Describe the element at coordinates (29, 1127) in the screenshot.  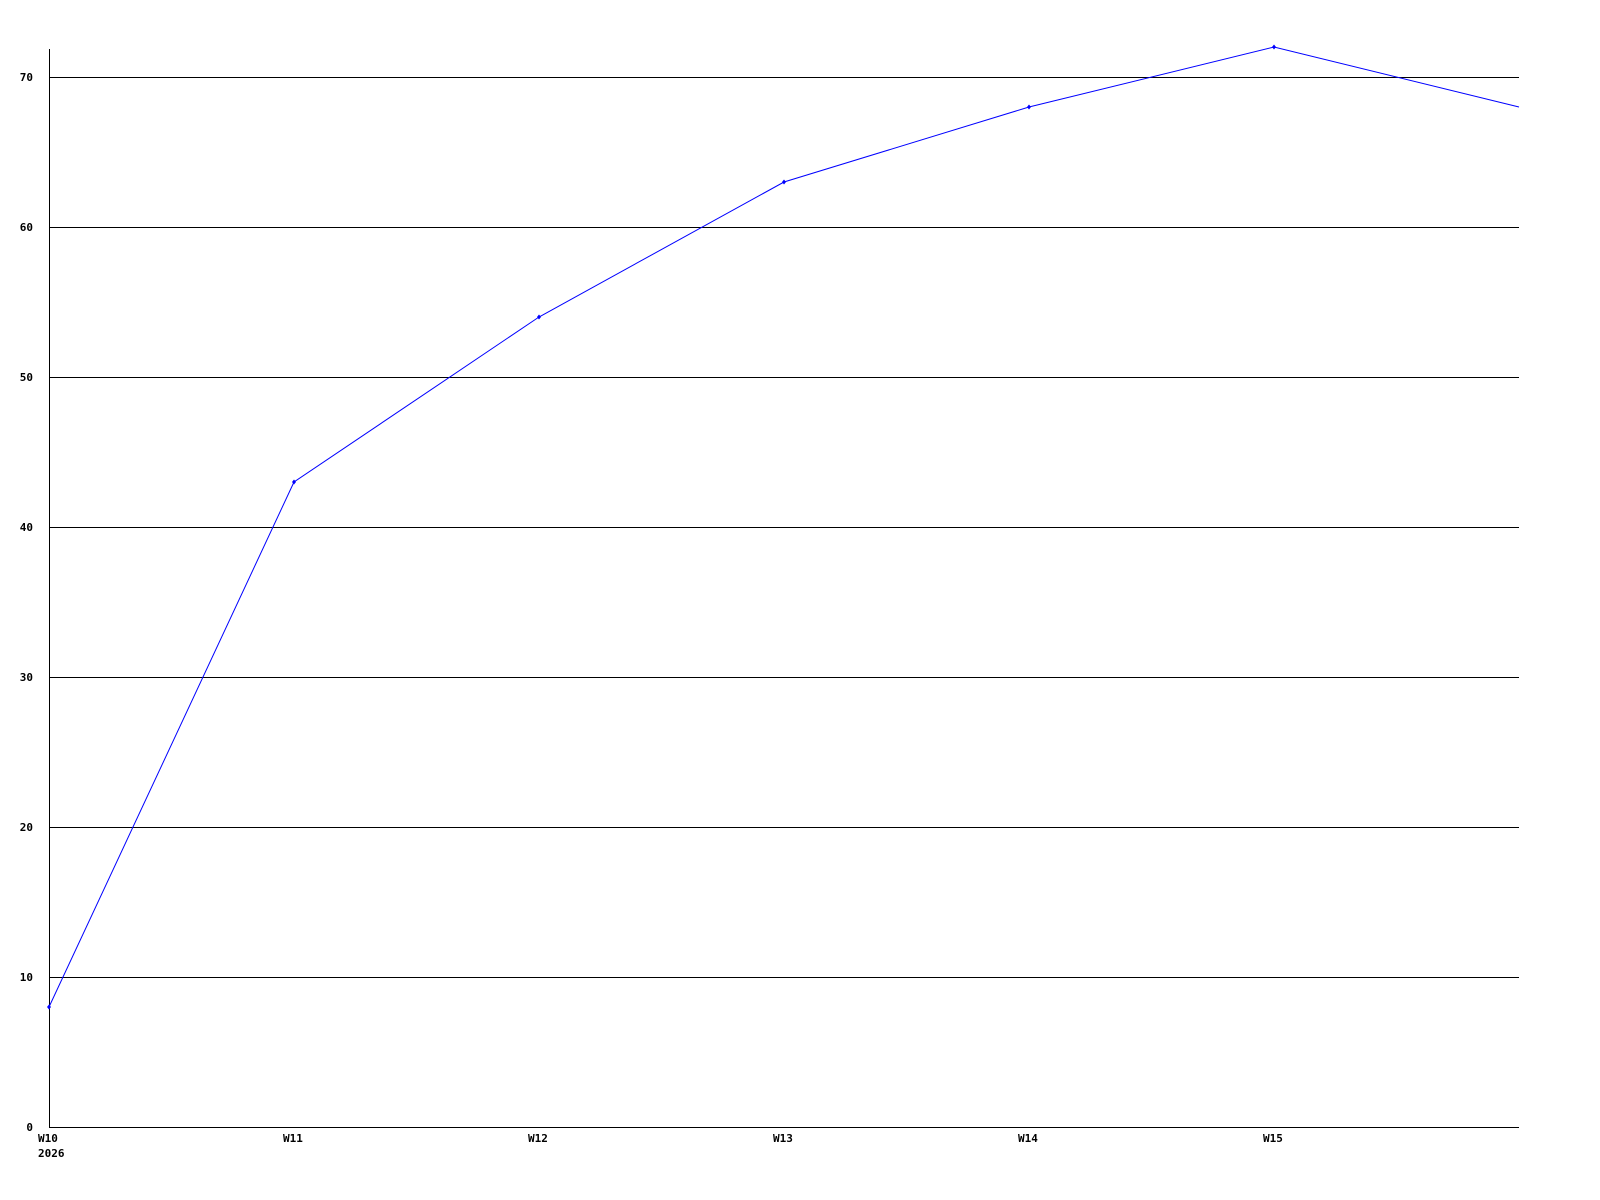
I see `y-tick-label: 0` at that location.